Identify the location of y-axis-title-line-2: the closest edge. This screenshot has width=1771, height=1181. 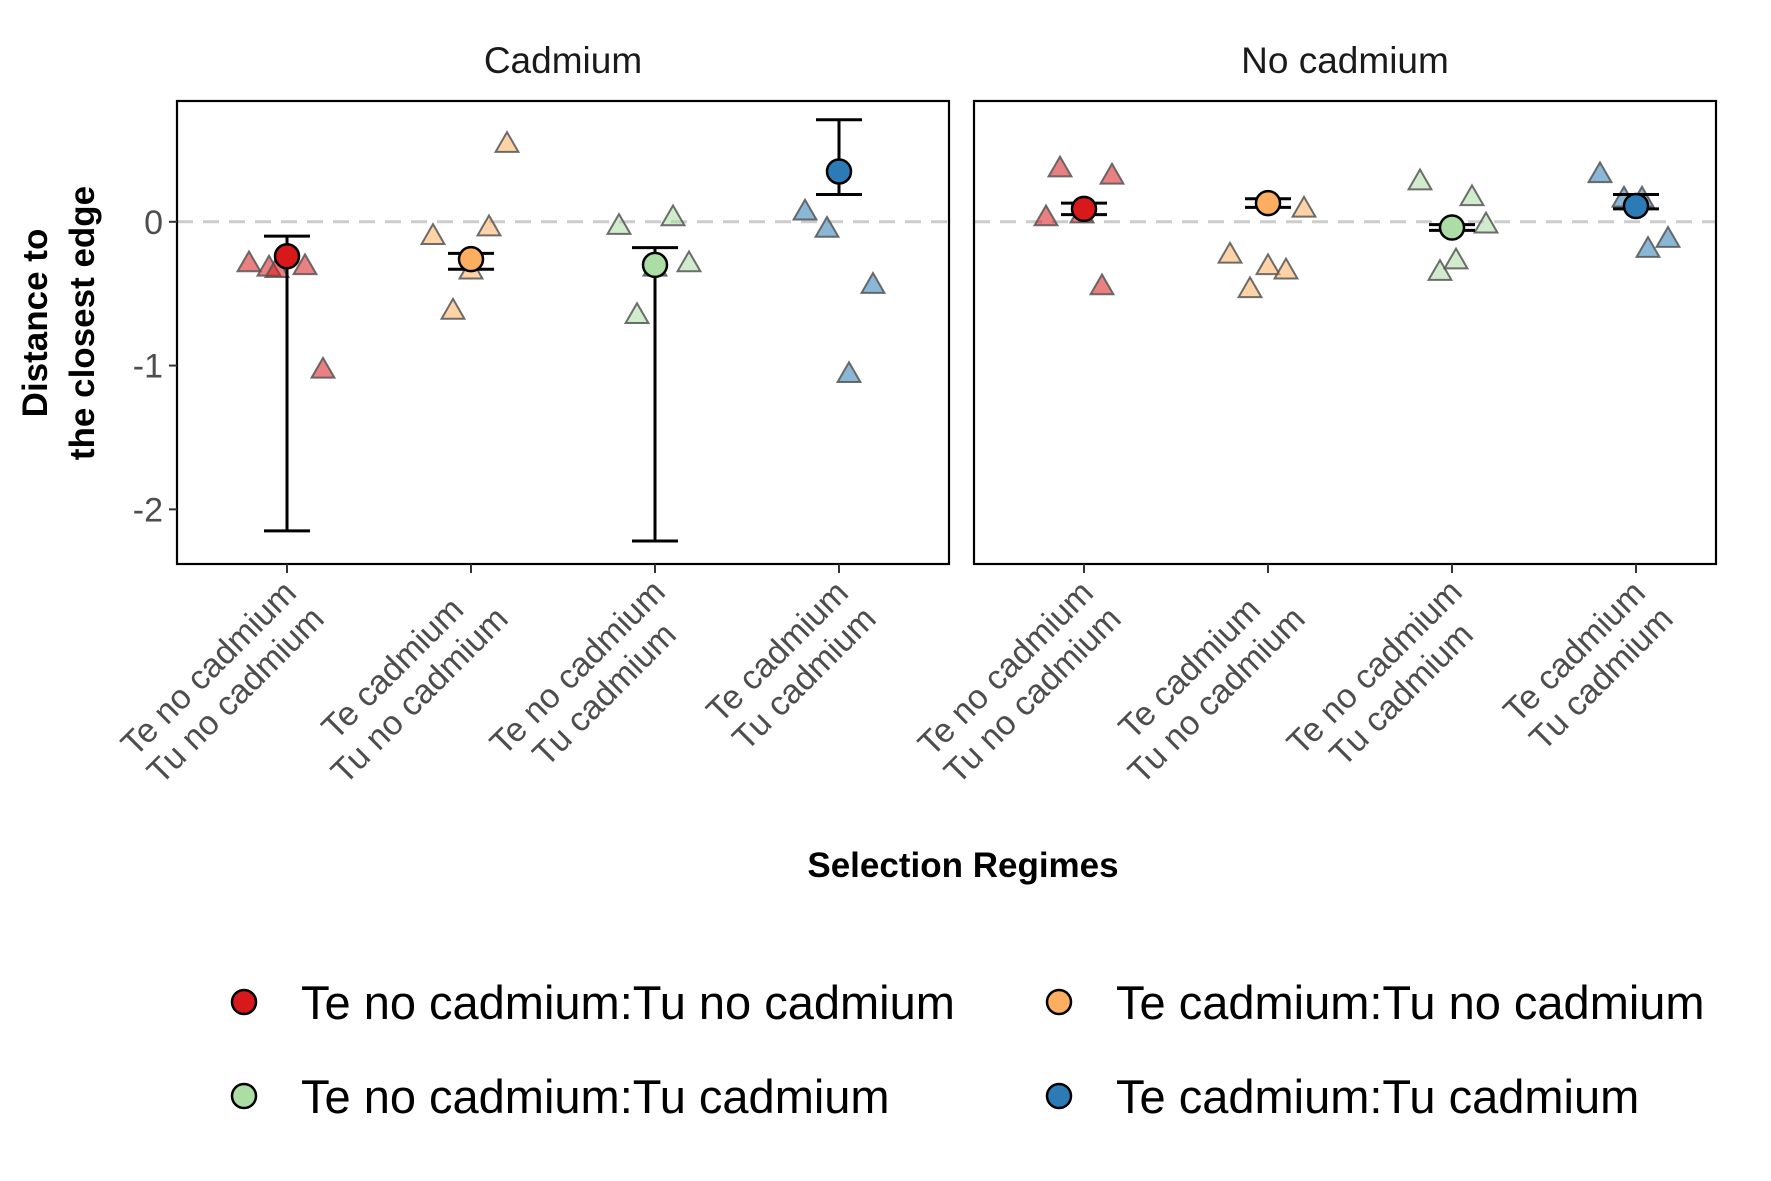
(82, 323).